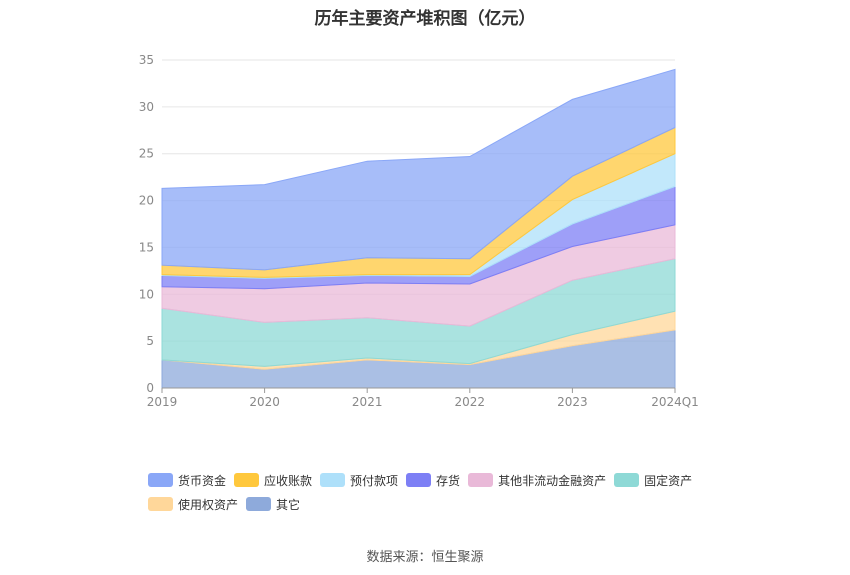  I want to click on y-tick-label: 35, so click(146, 60).